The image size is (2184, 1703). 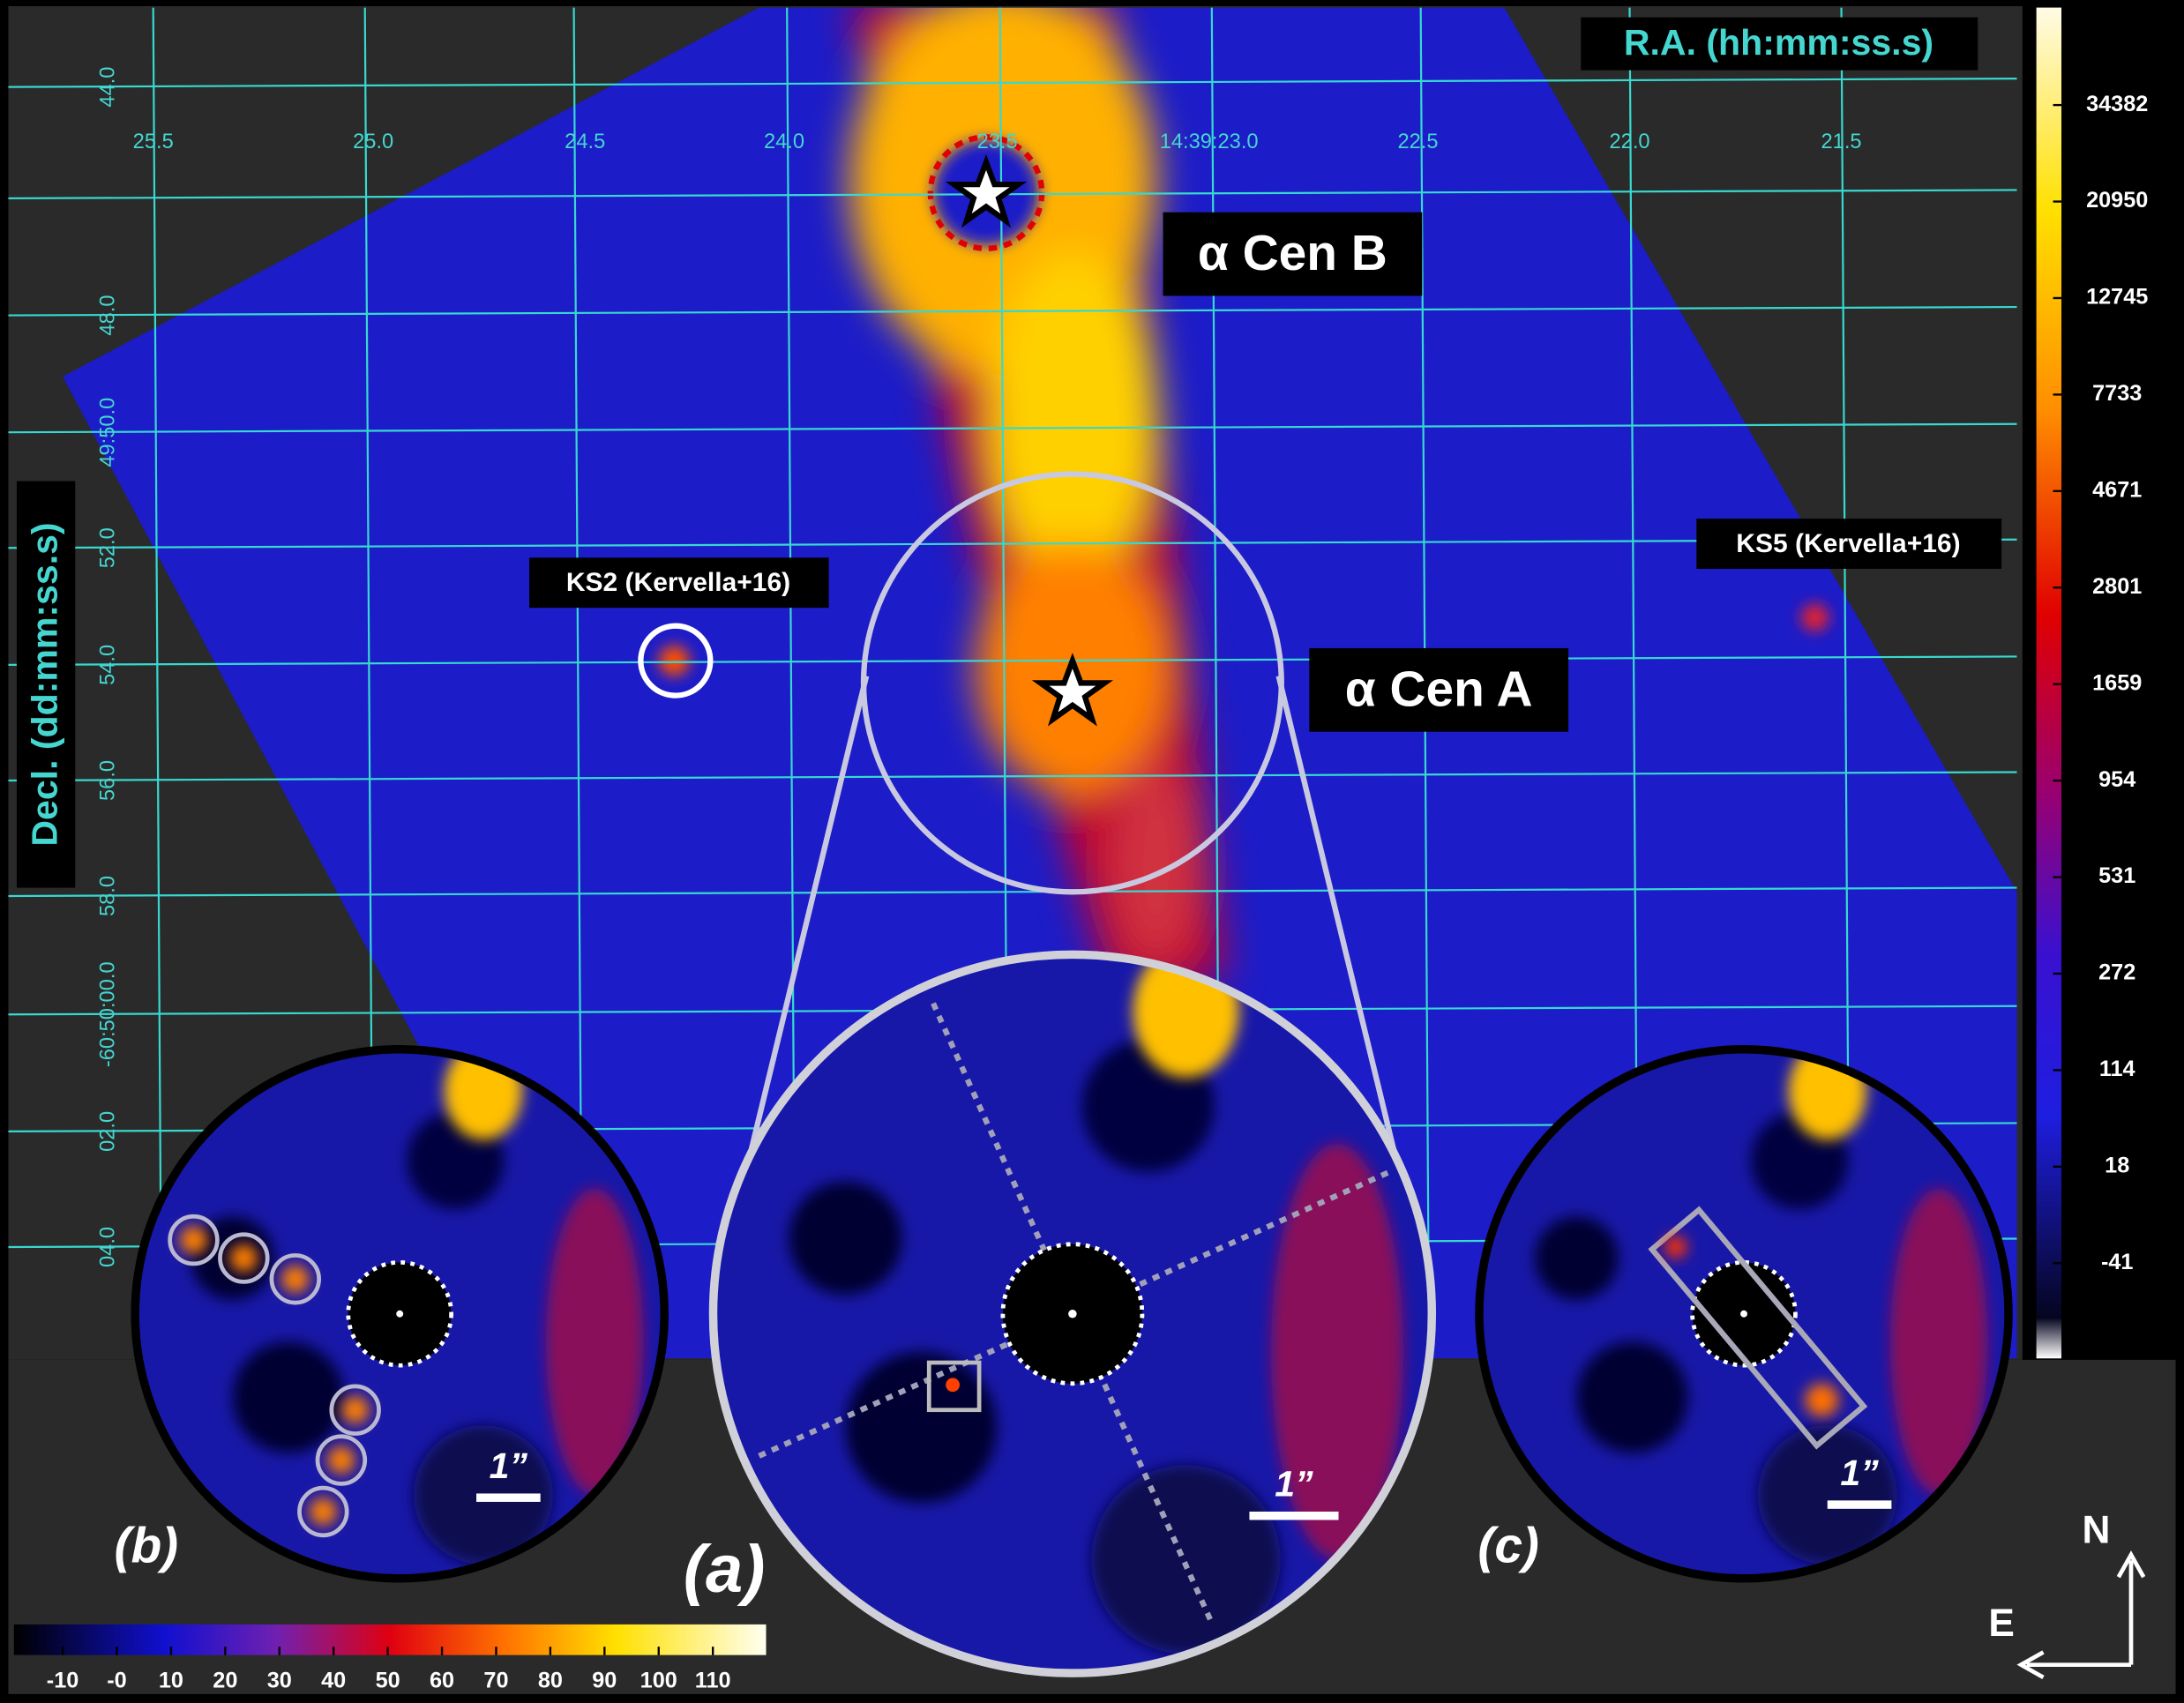 What do you see at coordinates (442, 1680) in the screenshot?
I see `colorbar-tick-label: 60` at bounding box center [442, 1680].